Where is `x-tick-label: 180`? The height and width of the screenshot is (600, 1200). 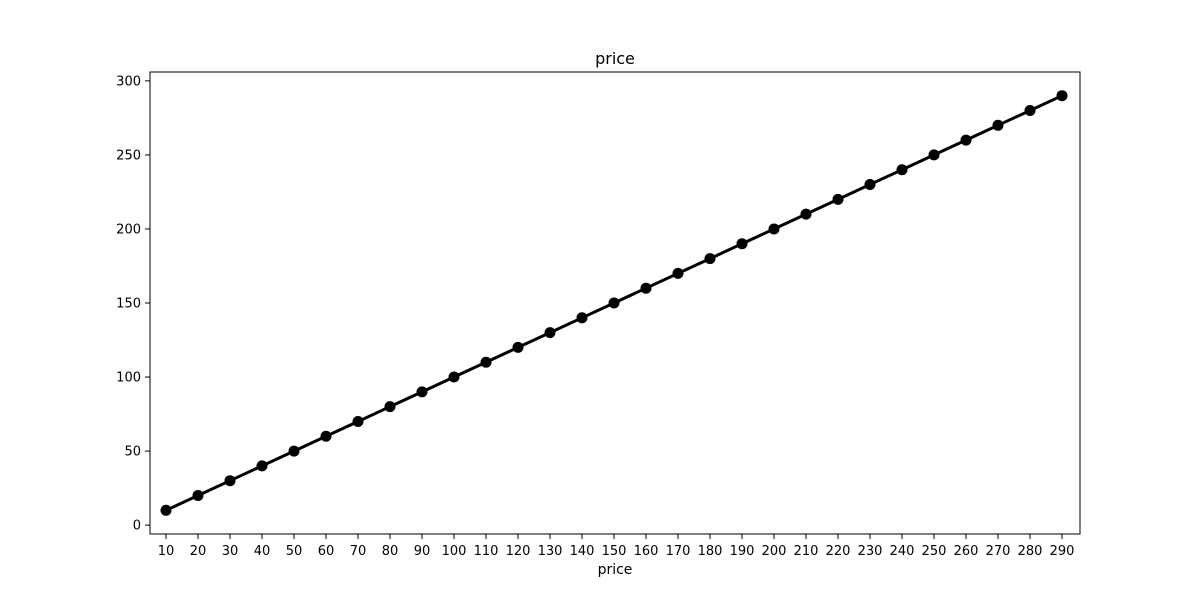 x-tick-label: 180 is located at coordinates (710, 551).